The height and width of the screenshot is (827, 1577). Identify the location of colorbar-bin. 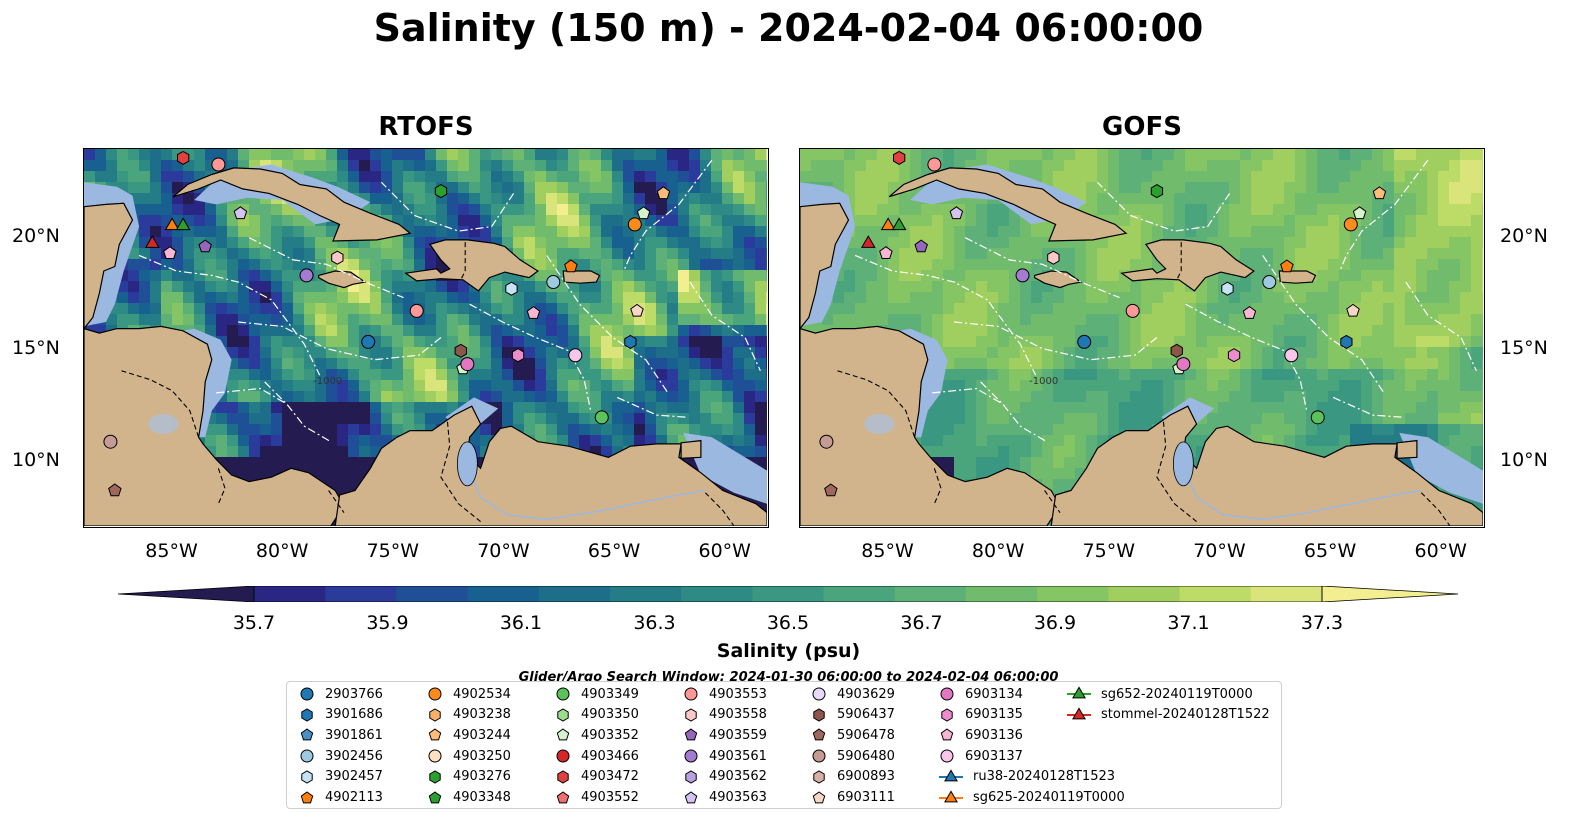
(930, 594).